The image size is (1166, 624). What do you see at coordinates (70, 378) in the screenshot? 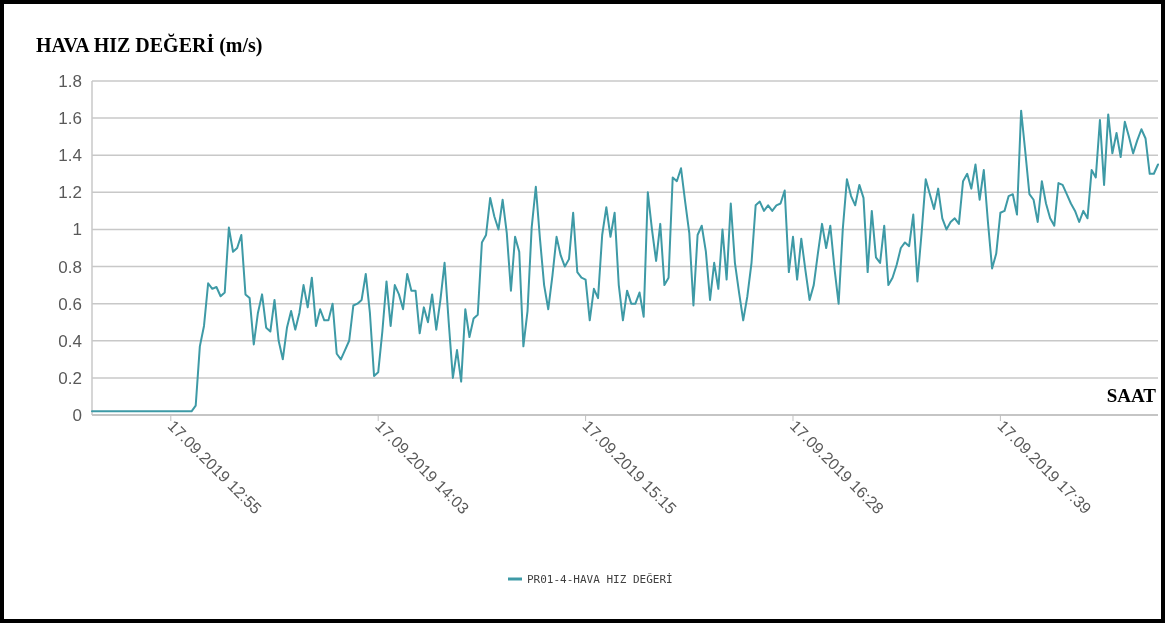
I see `y-tick-label: 0.2` at bounding box center [70, 378].